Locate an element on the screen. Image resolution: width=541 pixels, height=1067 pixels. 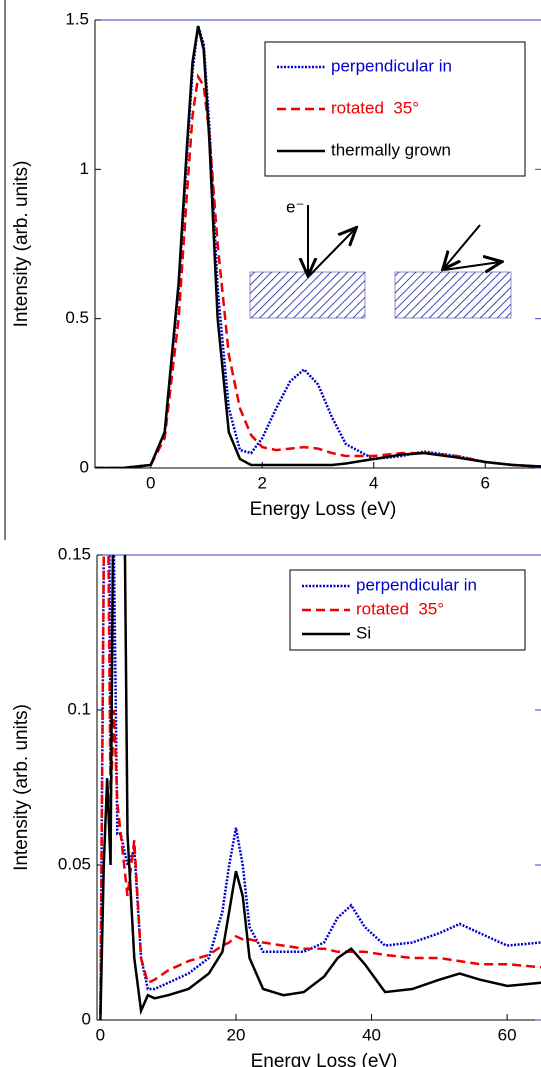
y-tick-label: 1 is located at coordinates (84, 168).